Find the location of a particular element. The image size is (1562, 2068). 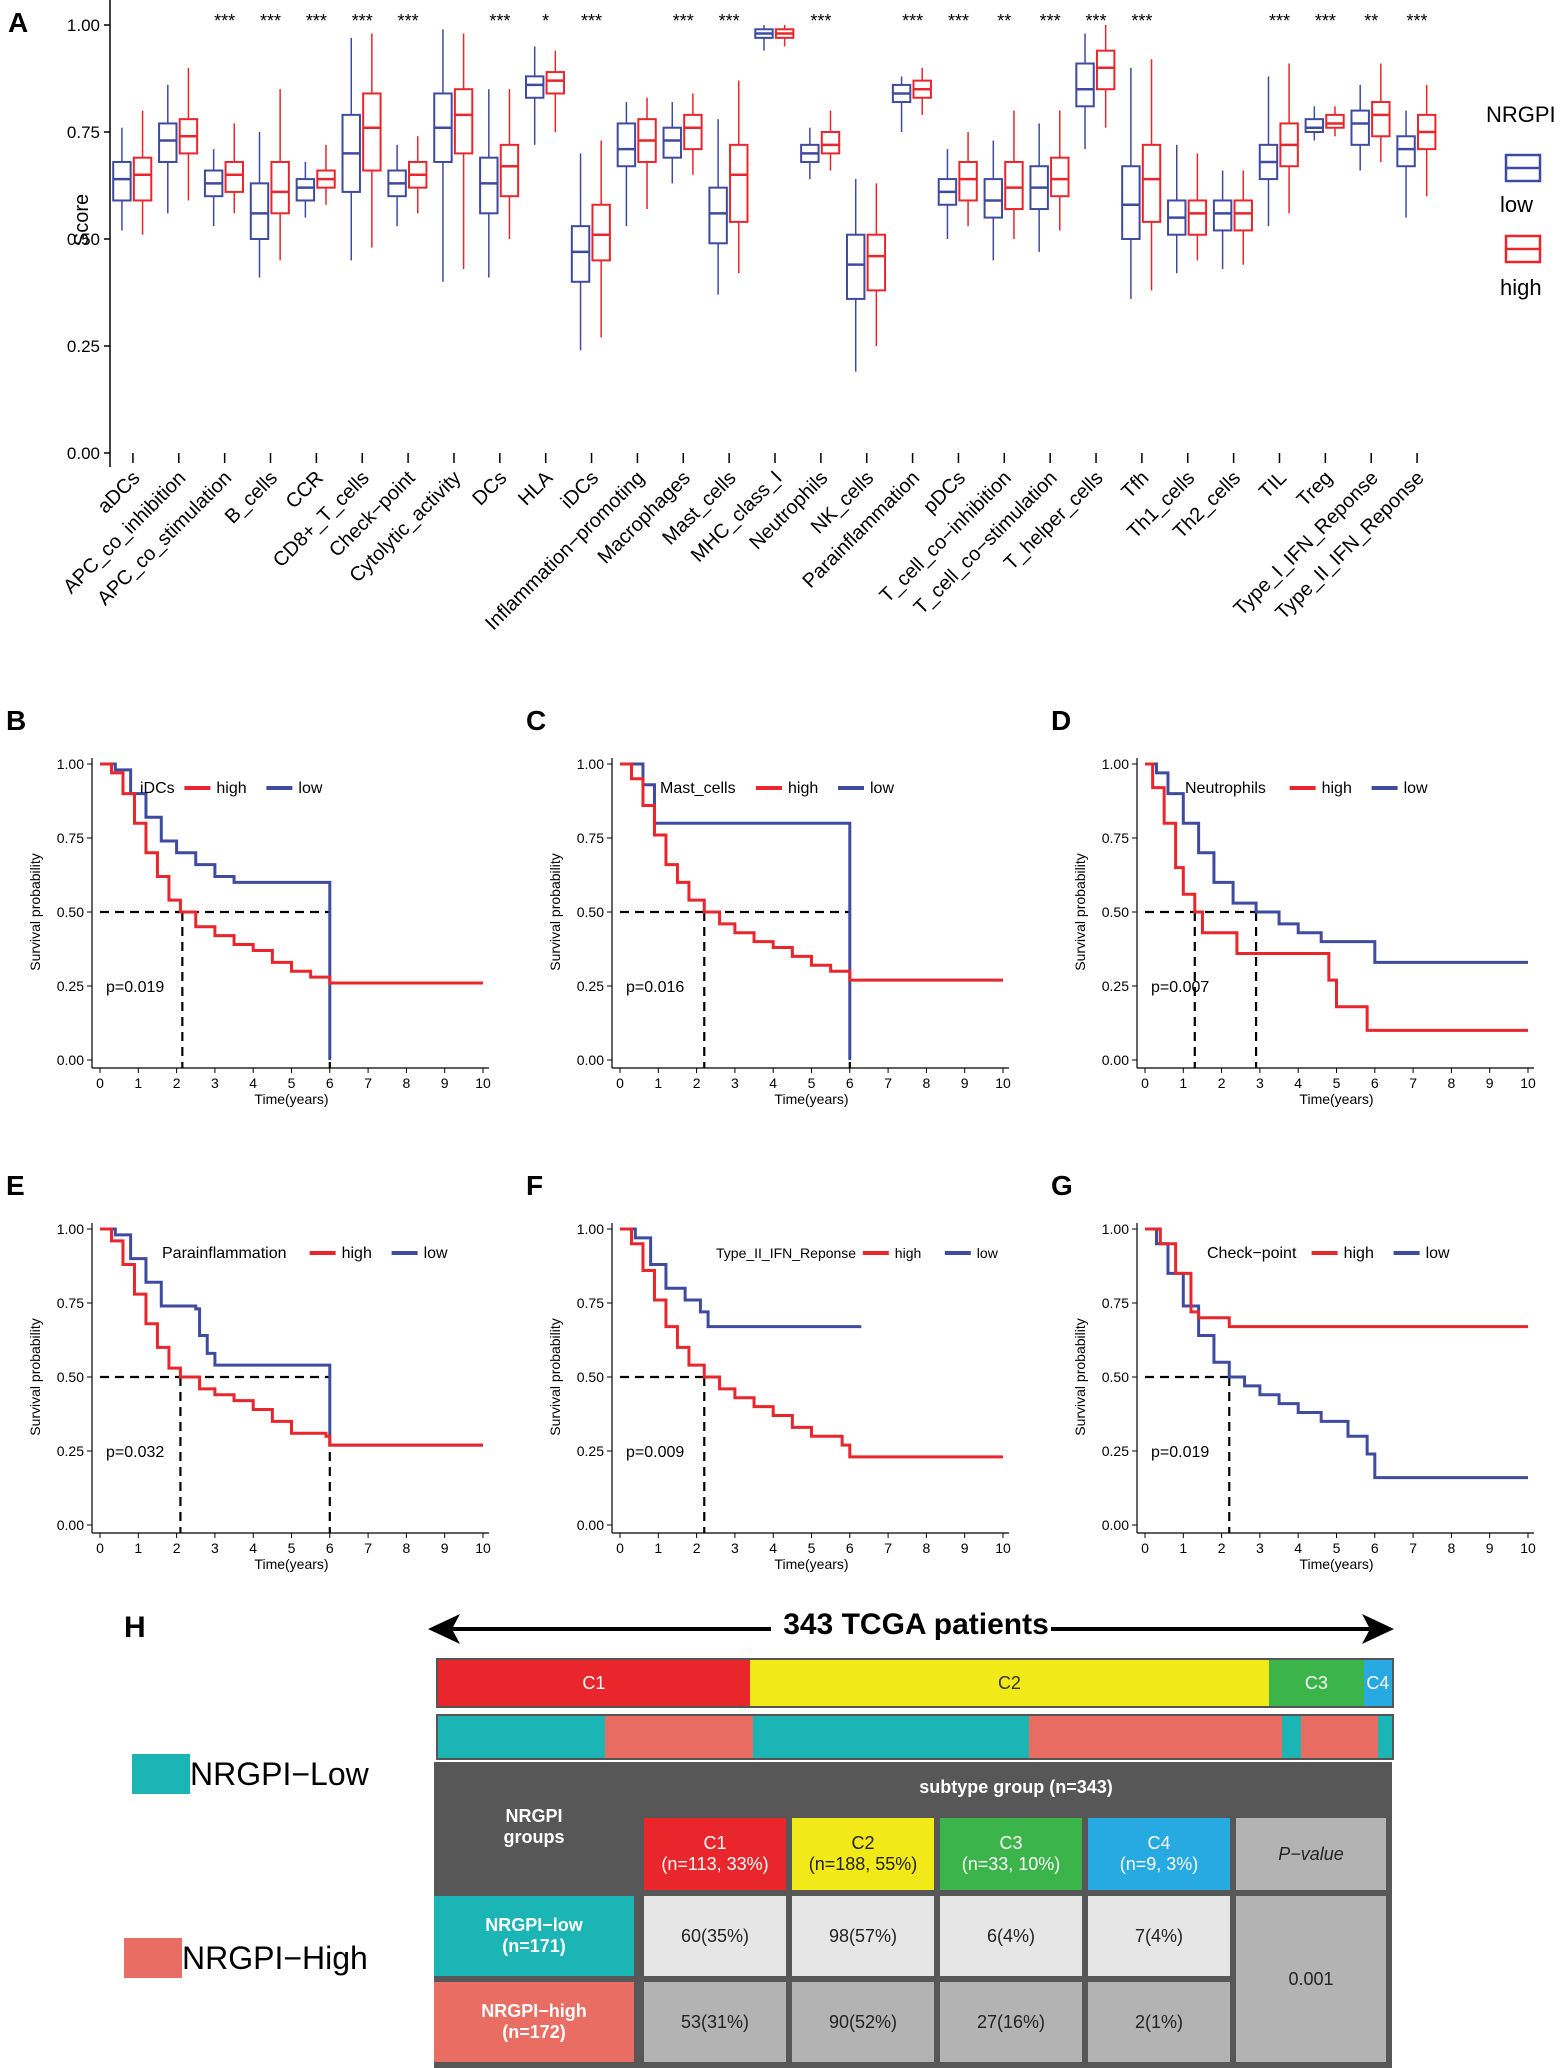

x-tick-label: 10 is located at coordinates (1528, 1083).